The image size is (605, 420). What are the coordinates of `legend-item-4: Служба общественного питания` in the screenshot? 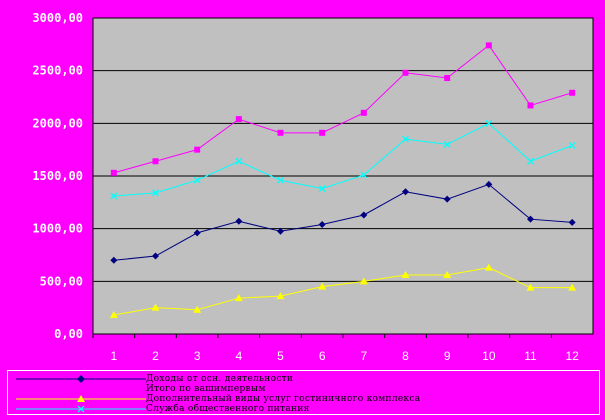 It's located at (296, 409).